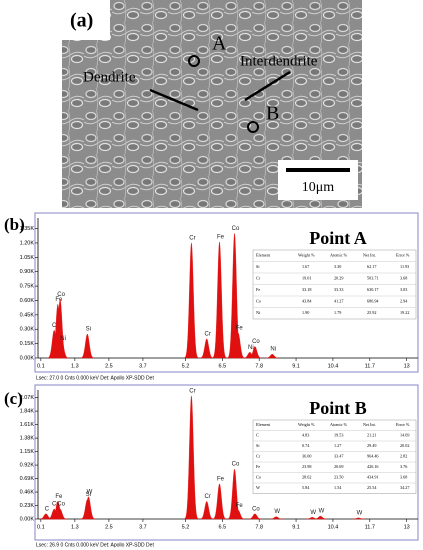  What do you see at coordinates (372, 487) in the screenshot?
I see `table-cell: 25.54` at bounding box center [372, 487].